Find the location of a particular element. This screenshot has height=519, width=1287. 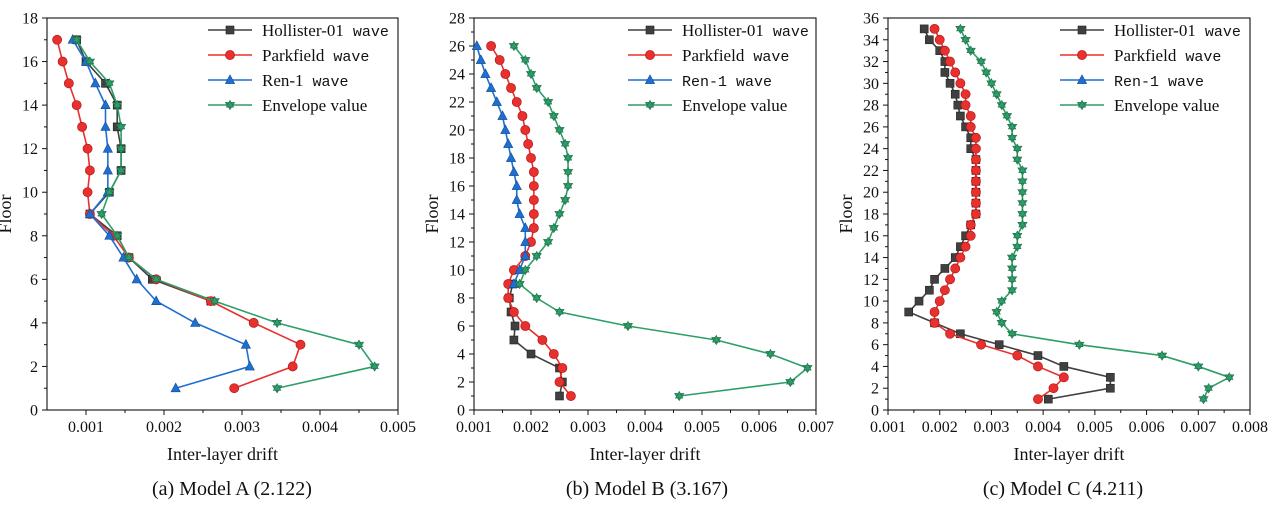

y-tick-label: 2 is located at coordinates (461, 383).